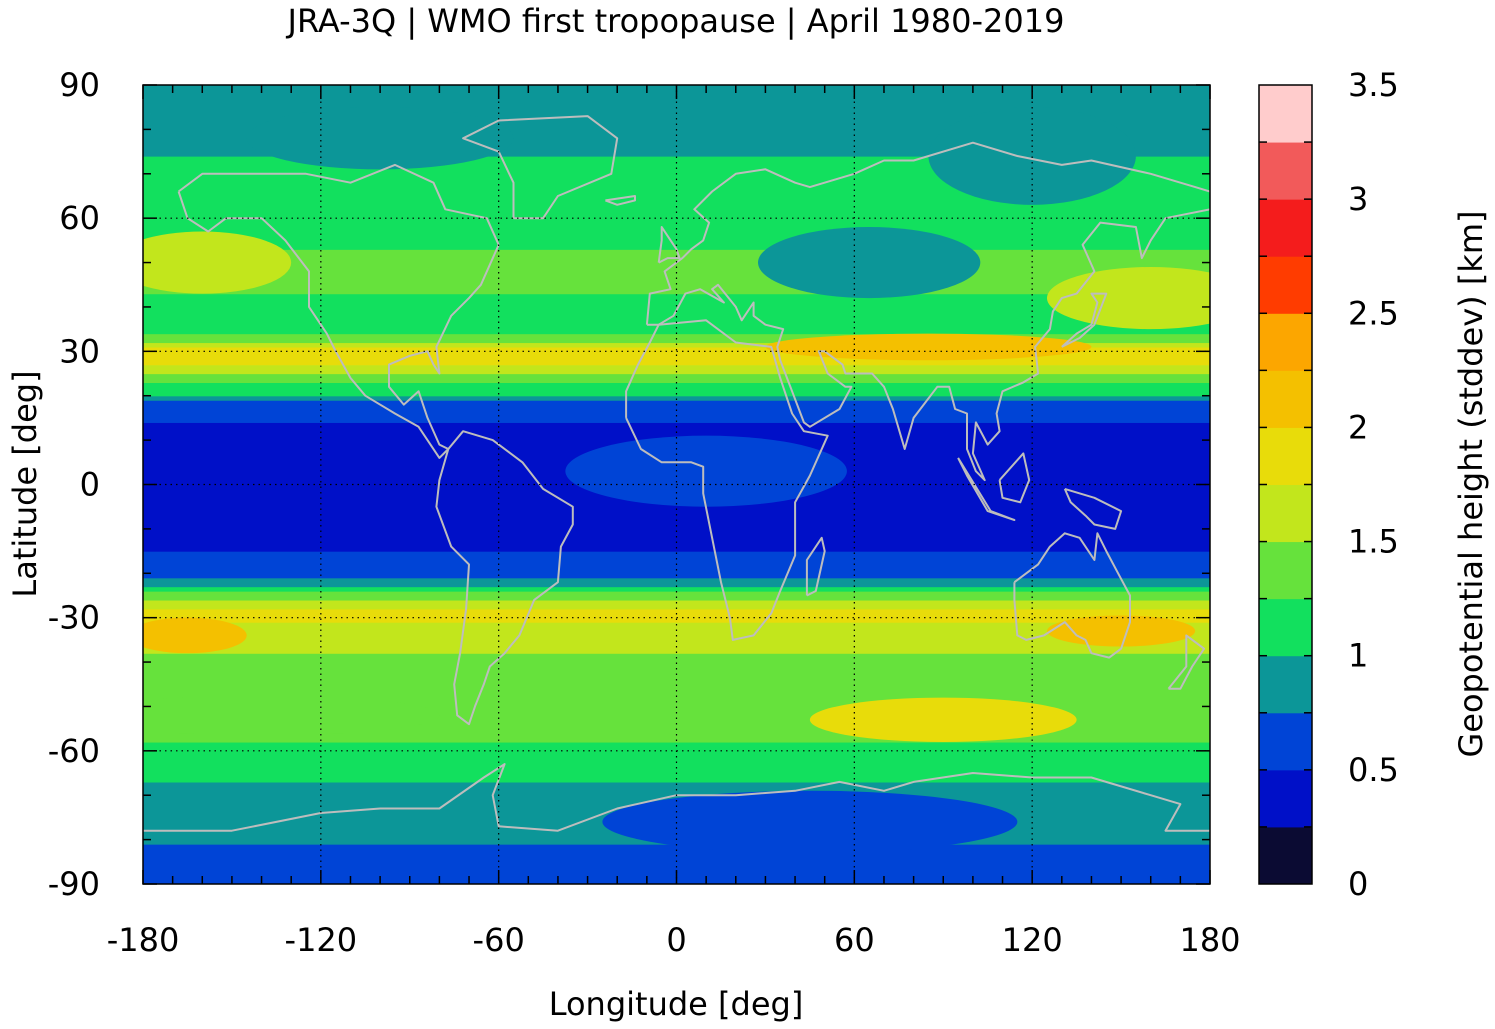 This screenshot has width=1495, height=1029. What do you see at coordinates (1373, 770) in the screenshot?
I see `colorbar-tick-label: 0.5` at bounding box center [1373, 770].